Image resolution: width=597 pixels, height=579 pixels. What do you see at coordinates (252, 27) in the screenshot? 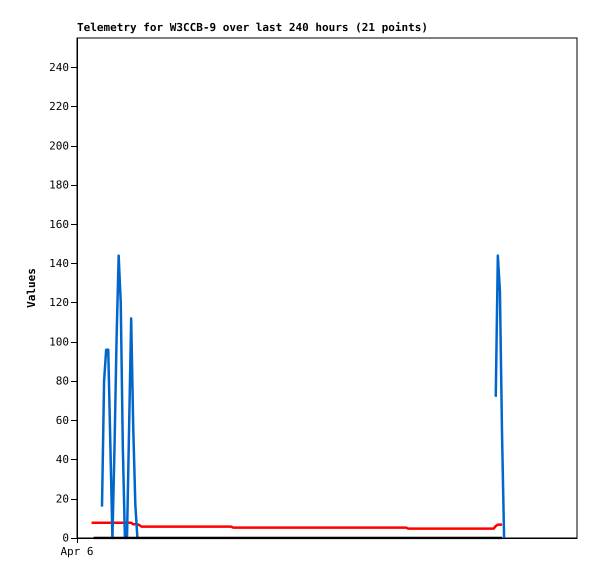
I see `chart-title: Telemetry for W3CCB-9 over last 240 hours (21 points)` at bounding box center [252, 27].